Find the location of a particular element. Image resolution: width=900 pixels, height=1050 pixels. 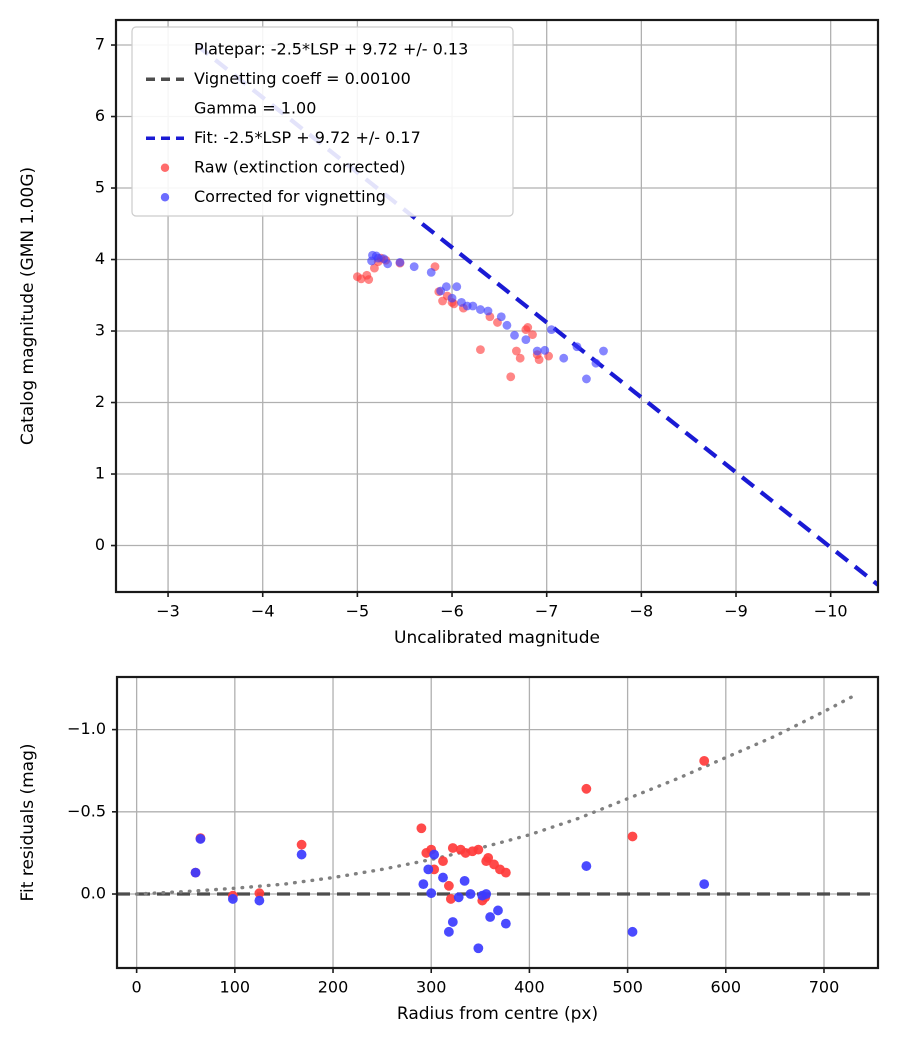

legend-label-1: Vignetting coeff = 0.00100 is located at coordinates (302, 78).